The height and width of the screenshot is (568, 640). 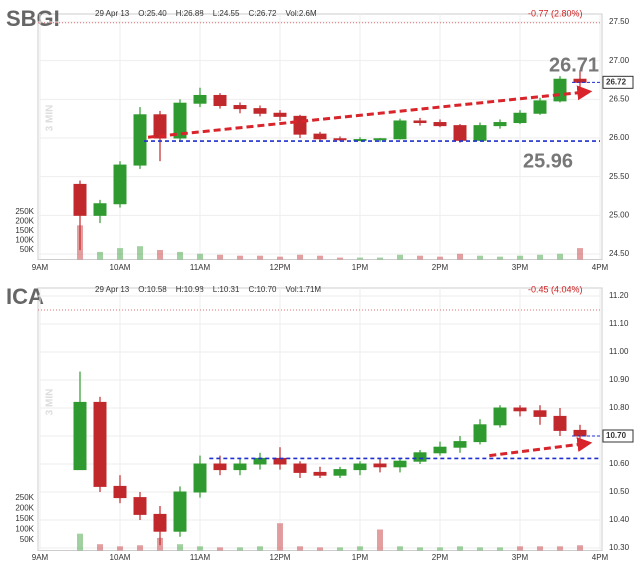 What do you see at coordinates (616, 81) in the screenshot?
I see `last-price: 26.72` at bounding box center [616, 81].